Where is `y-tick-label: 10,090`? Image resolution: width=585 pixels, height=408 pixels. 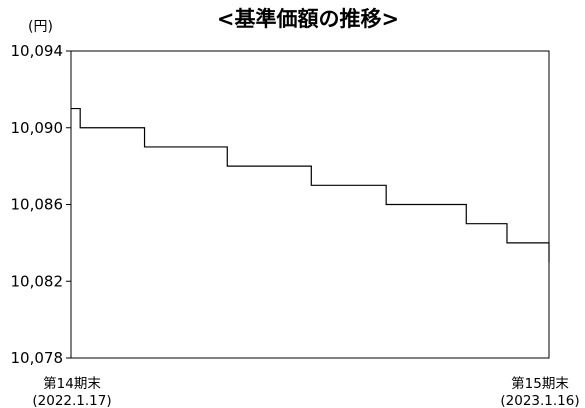
y-tick-label: 10,090 is located at coordinates (37, 128).